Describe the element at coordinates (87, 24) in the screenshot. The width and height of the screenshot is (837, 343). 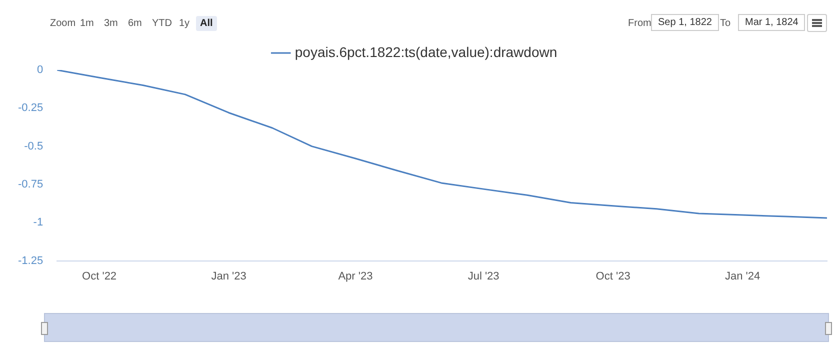
I see `text: 1m` at that location.